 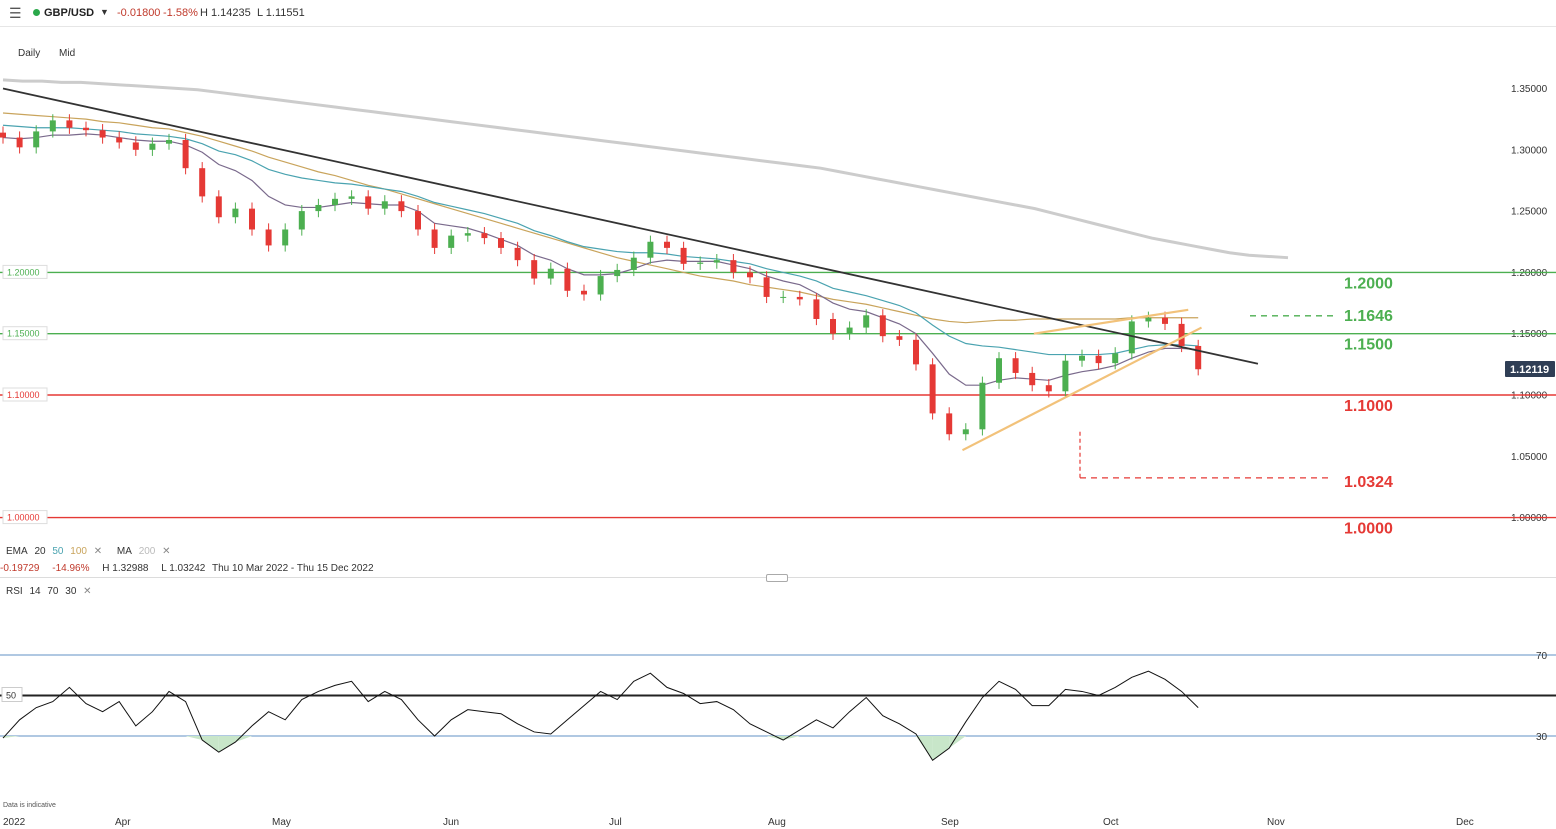 I want to click on price-tick-label: 1.20000, so click(x=1529, y=273).